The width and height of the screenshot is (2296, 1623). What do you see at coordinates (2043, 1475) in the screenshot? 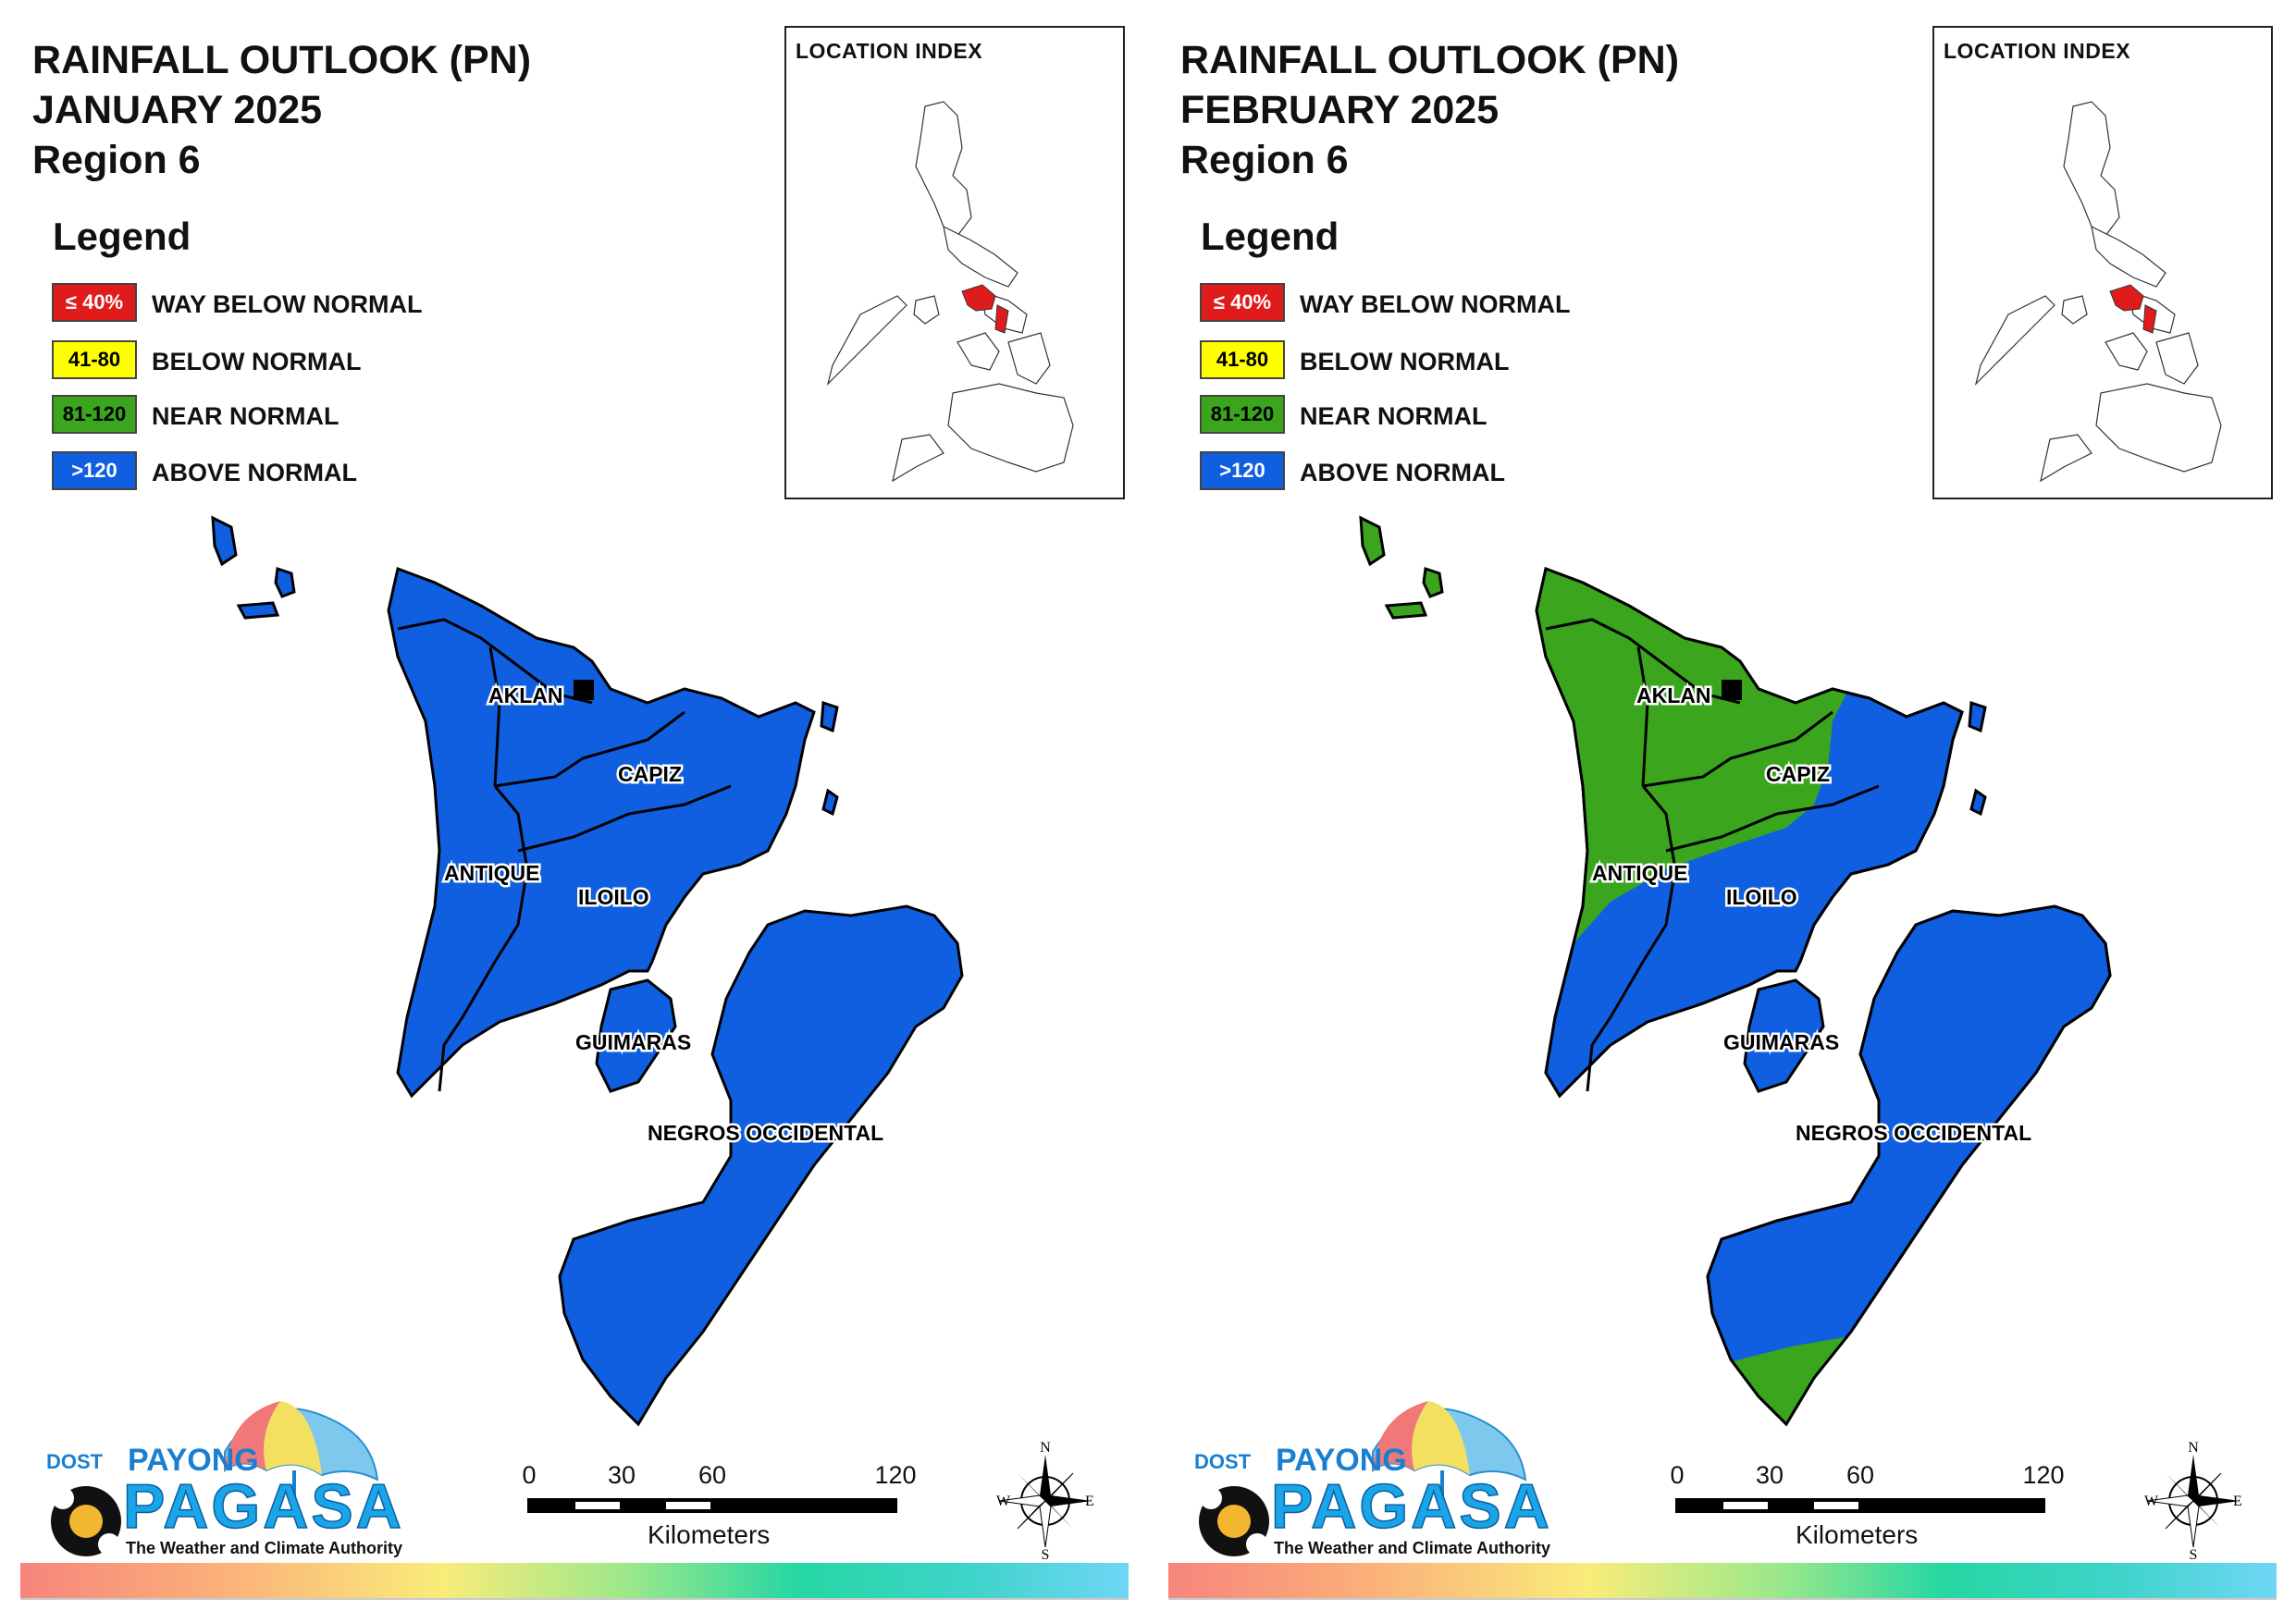
I see `scale-tick-120: 120` at bounding box center [2043, 1475].